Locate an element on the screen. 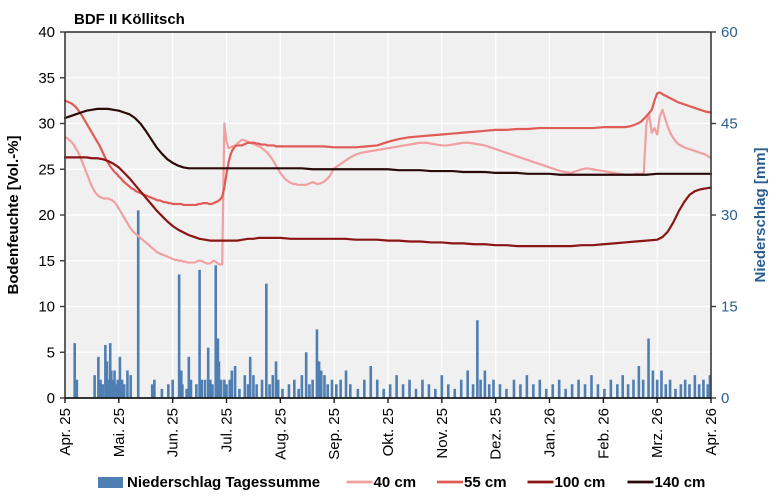 The height and width of the screenshot is (503, 779). legend-item: Niederschlag Tagessumme is located at coordinates (209, 482).